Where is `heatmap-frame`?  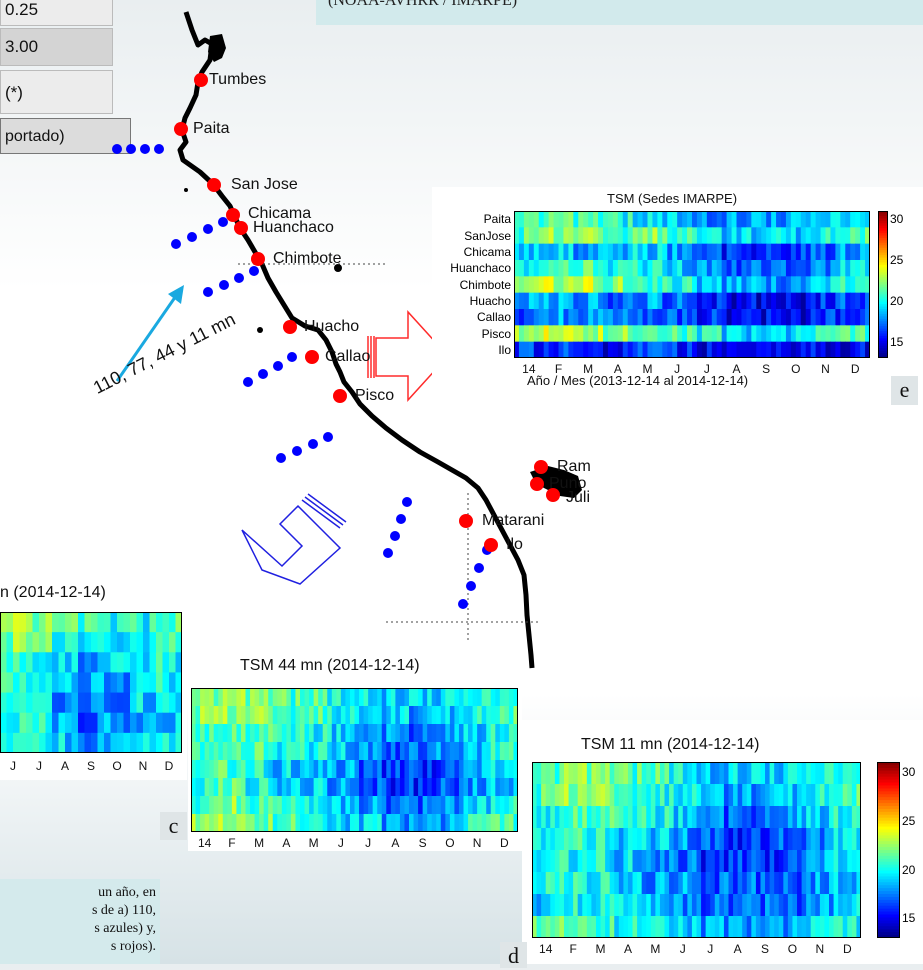 heatmap-frame is located at coordinates (696, 850).